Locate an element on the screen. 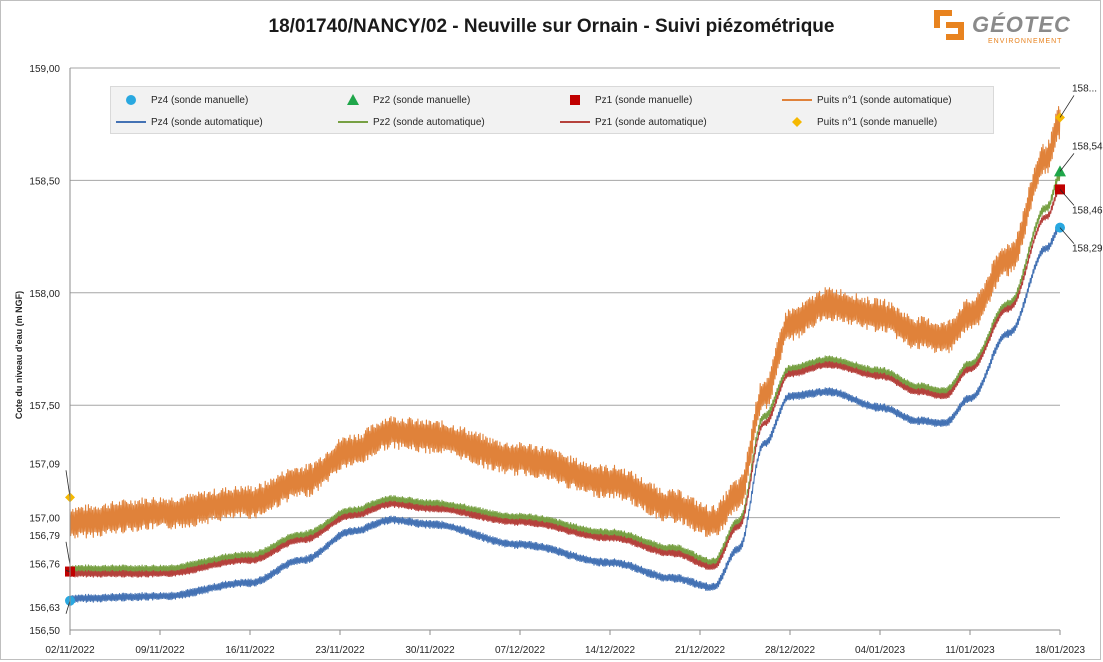 The image size is (1103, 662). x-tick-label: 16/11/2022 is located at coordinates (250, 650).